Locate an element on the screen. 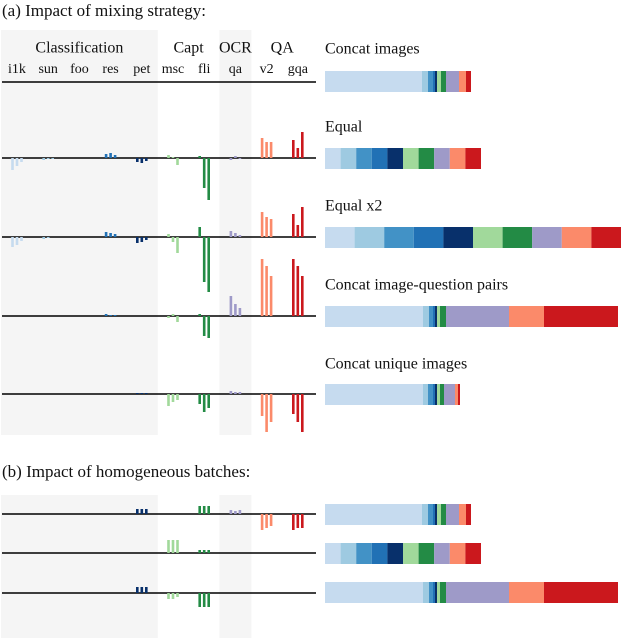  task-label: gqa is located at coordinates (298, 69).